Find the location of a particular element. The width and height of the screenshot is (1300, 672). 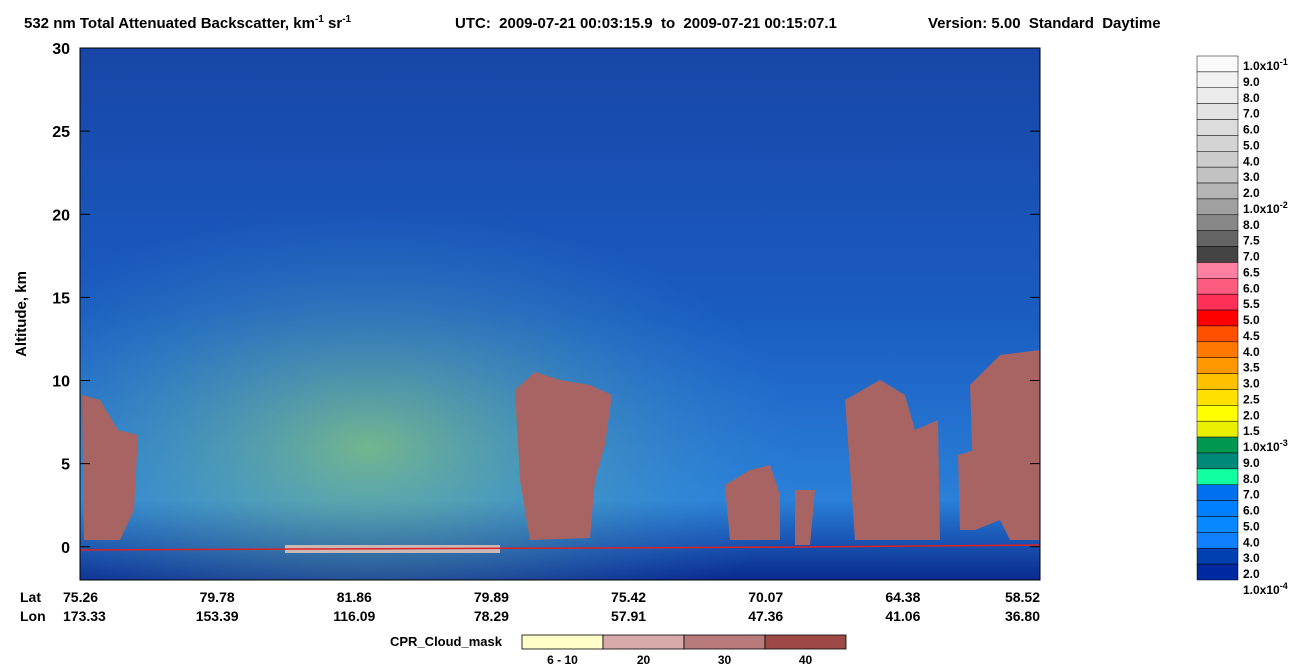

y-tick-label: 15 is located at coordinates (61, 298).